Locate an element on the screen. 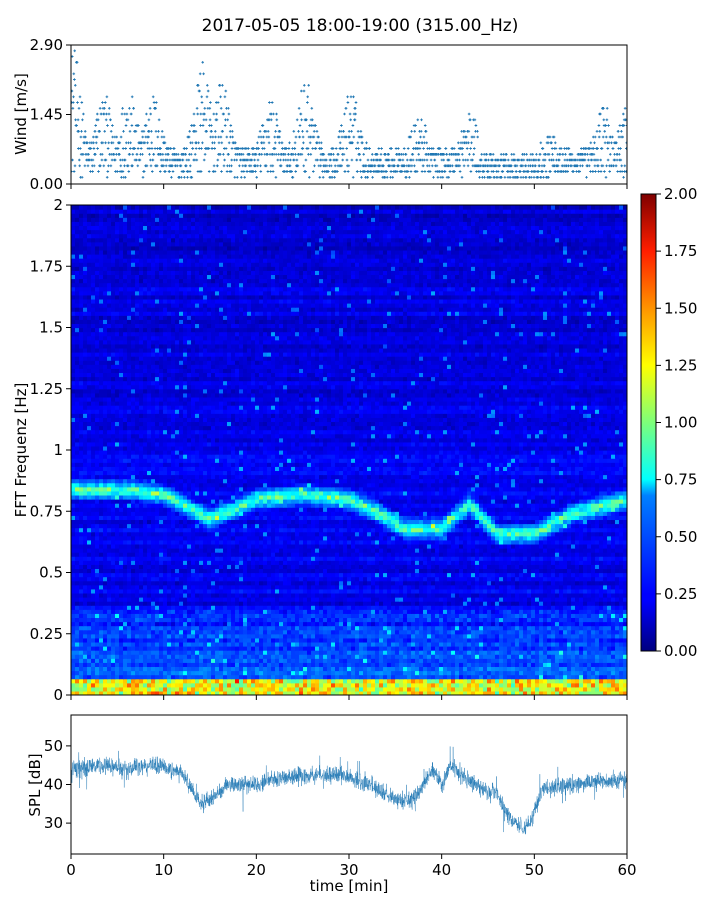 The image size is (720, 900). spl-y-tick-label: 40 is located at coordinates (53, 785).